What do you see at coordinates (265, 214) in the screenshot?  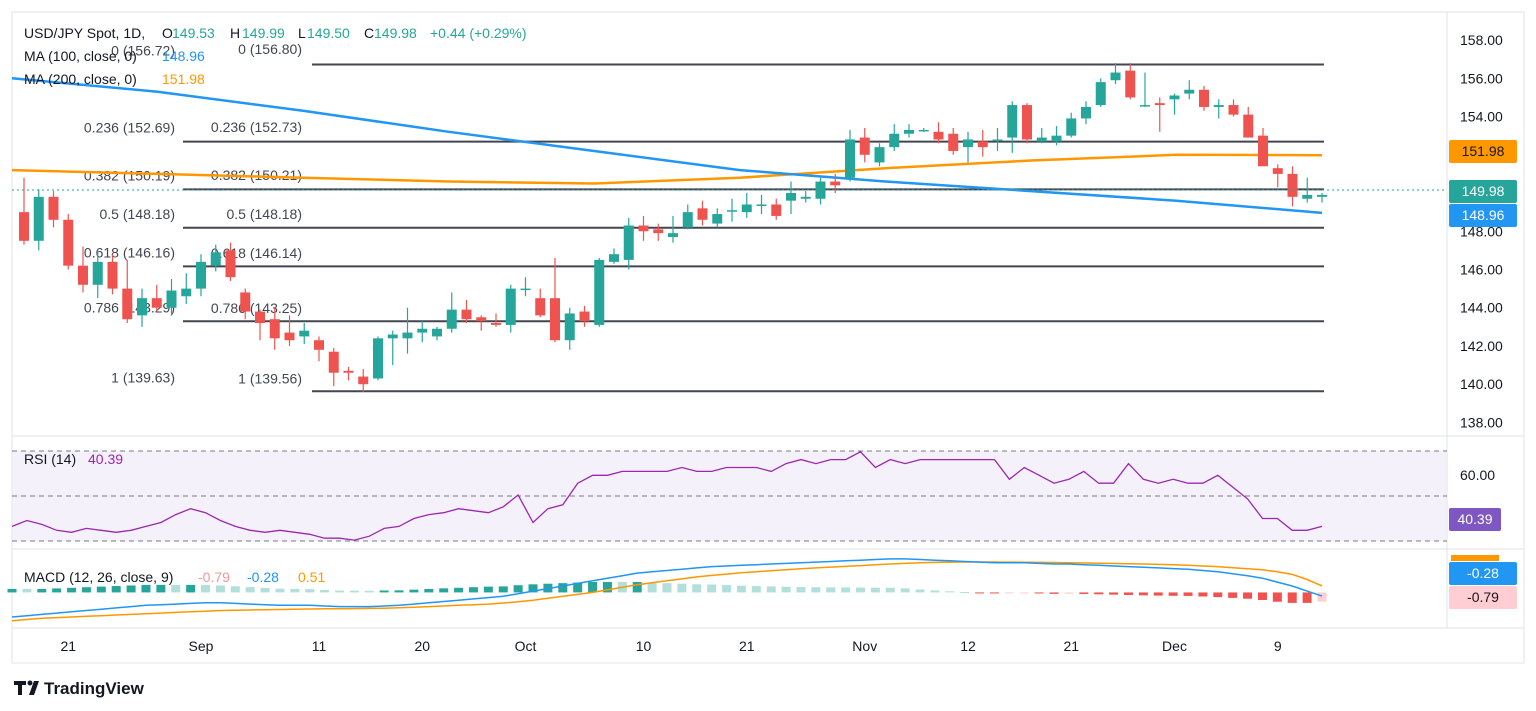 I see `fib-label-right: 0.5 (148.18)` at bounding box center [265, 214].